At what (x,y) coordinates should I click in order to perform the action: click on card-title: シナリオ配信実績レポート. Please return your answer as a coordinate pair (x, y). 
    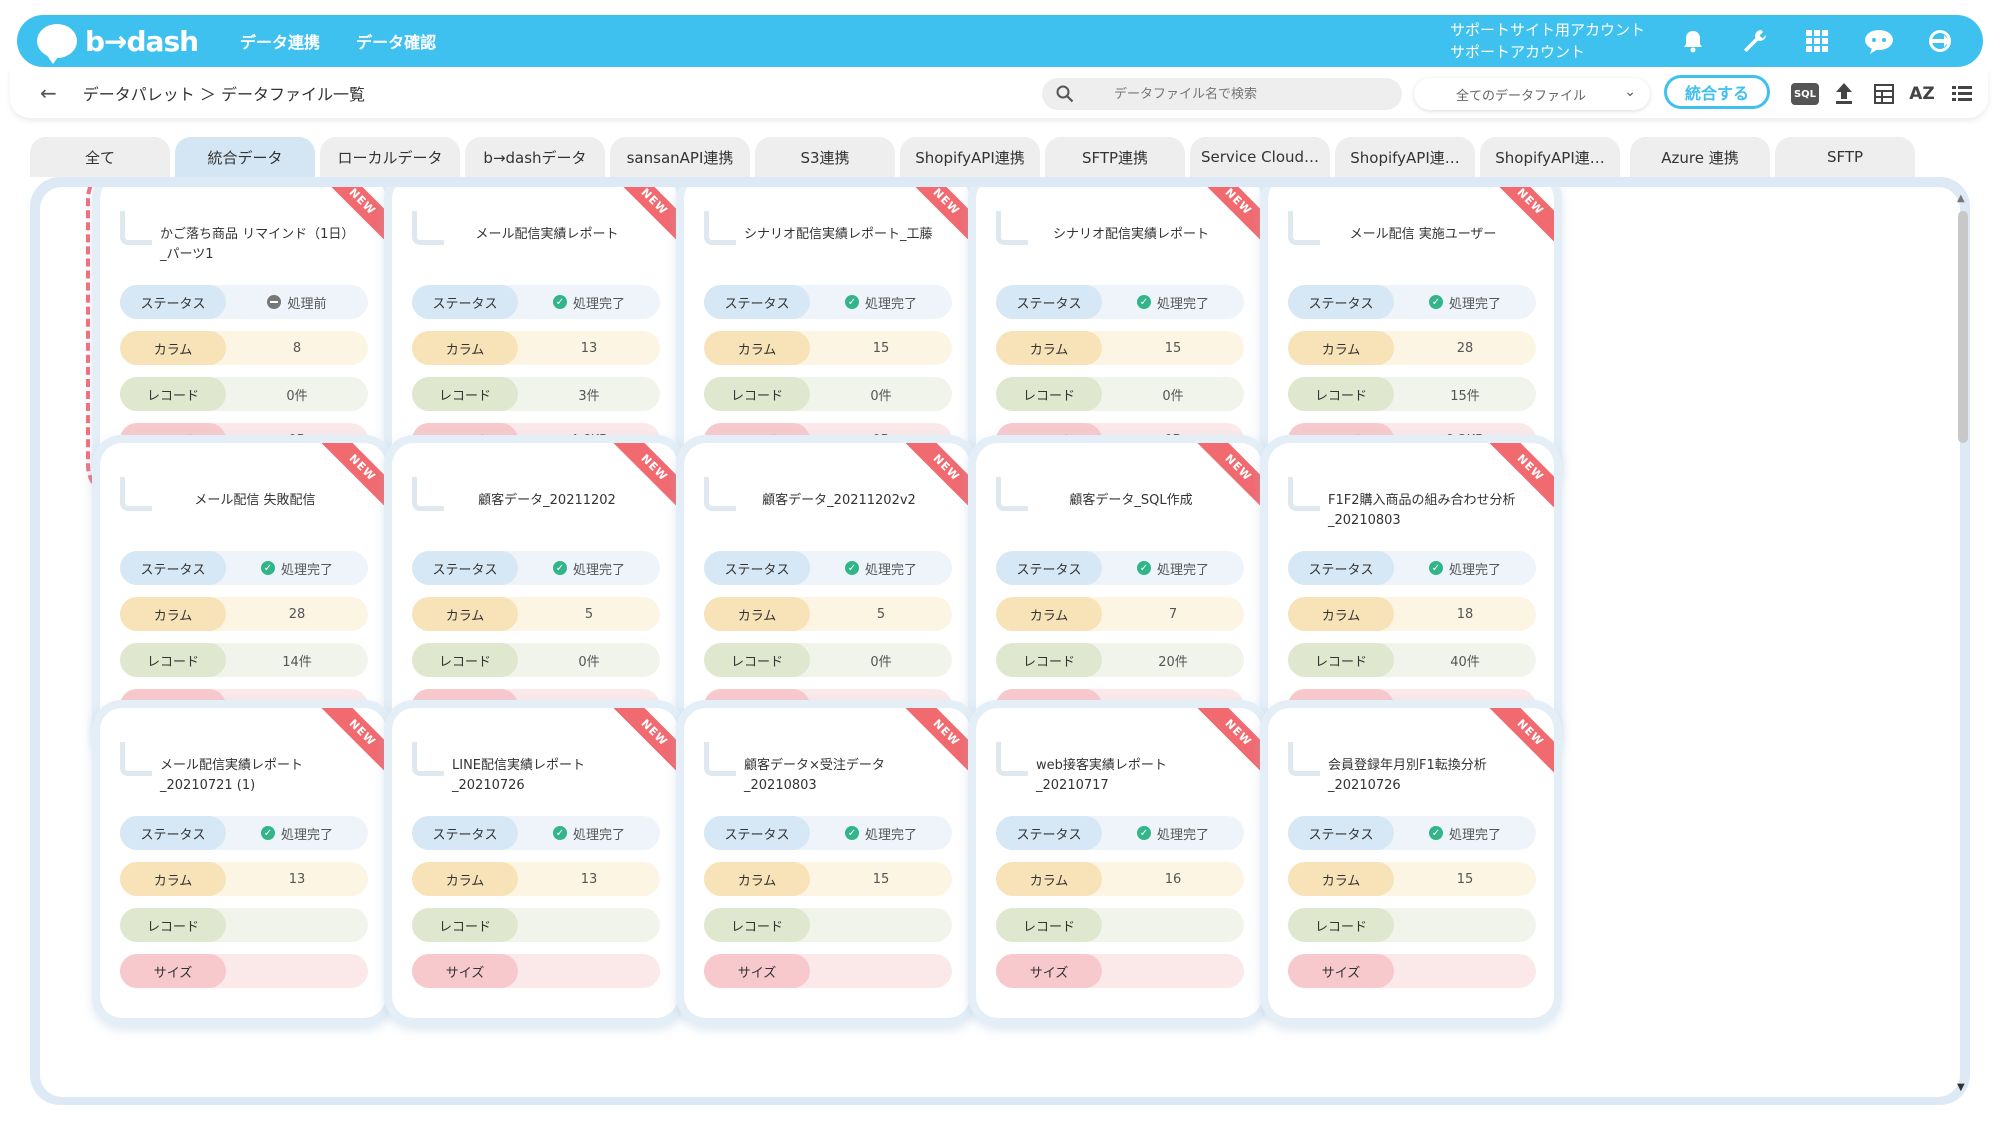
    Looking at the image, I should click on (1130, 234).